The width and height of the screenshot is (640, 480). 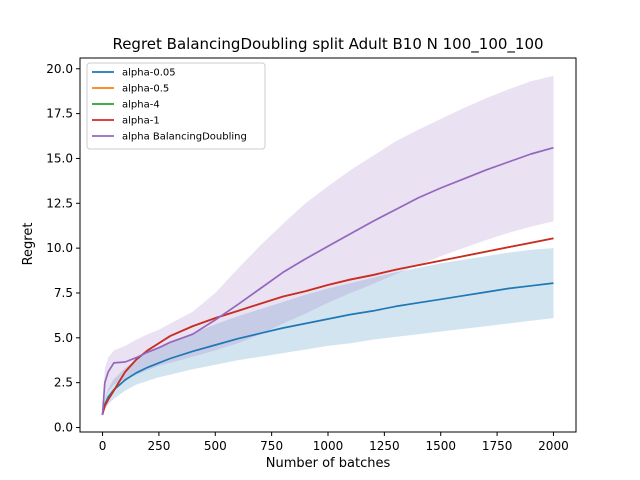 I want to click on y-tick-label: 7.5, so click(x=63, y=293).